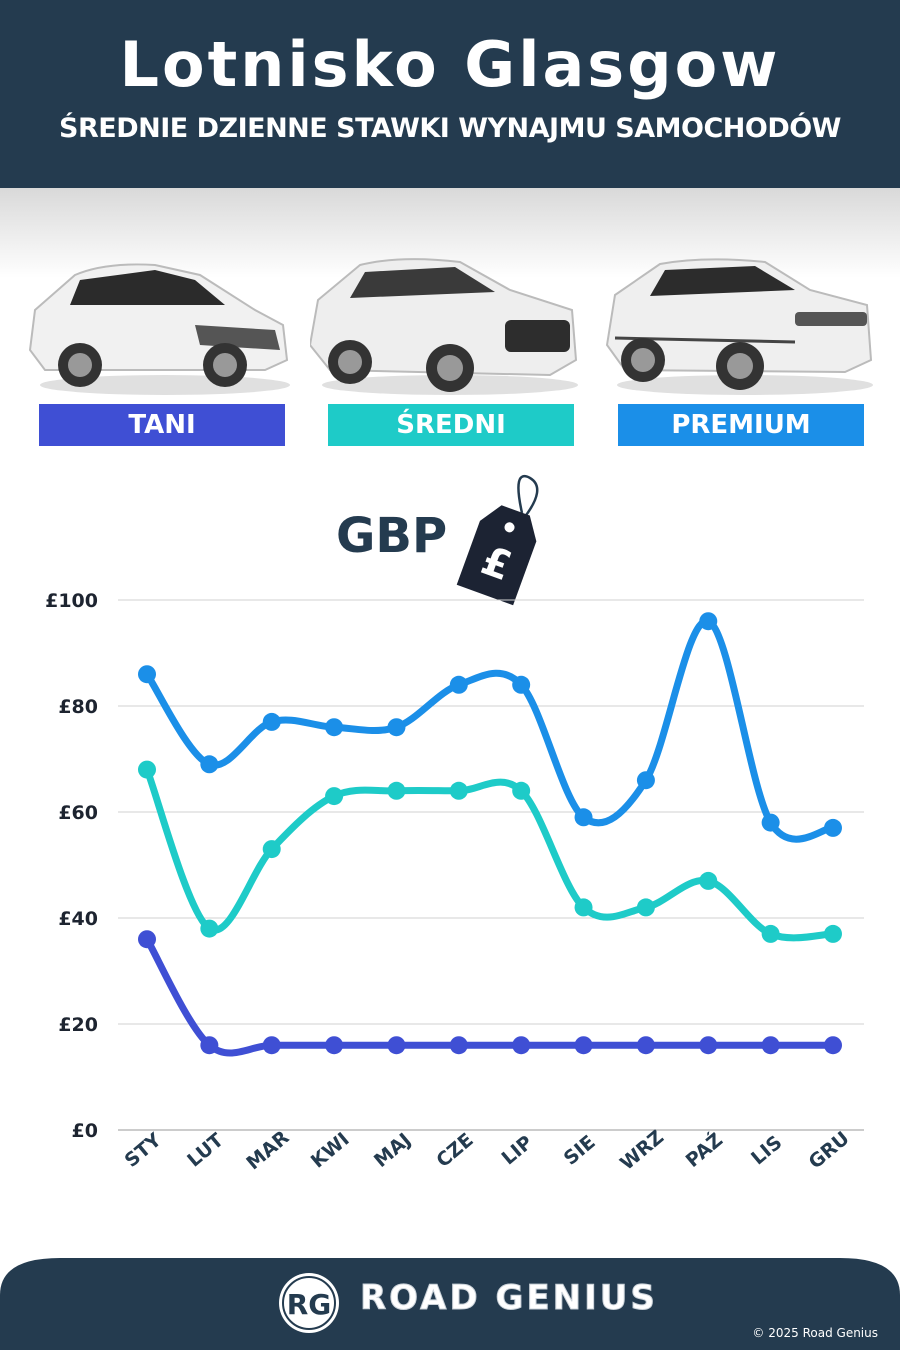 The width and height of the screenshot is (900, 1350). What do you see at coordinates (454, 1150) in the screenshot?
I see `x-tick-label: CZE` at bounding box center [454, 1150].